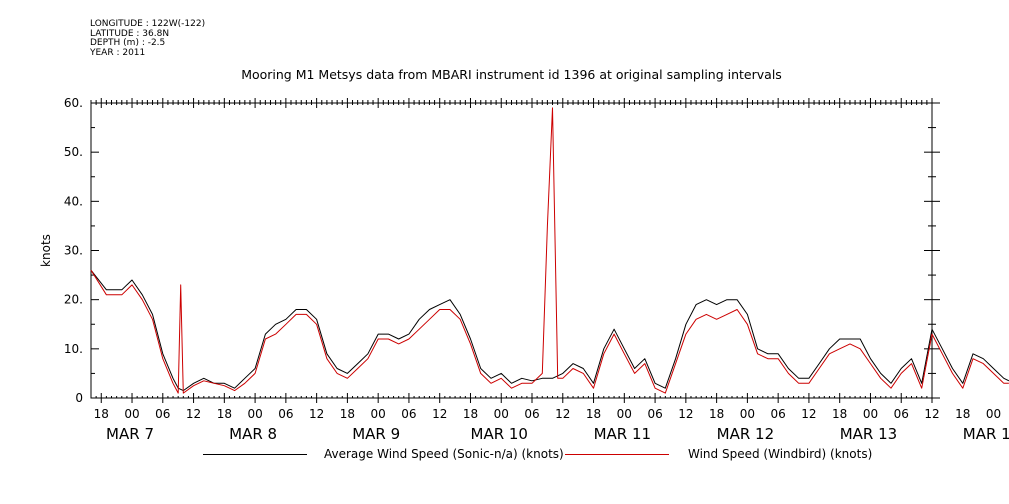 Image resolution: width=1009 pixels, height=504 pixels. I want to click on y-tick-label: 50., so click(73, 152).